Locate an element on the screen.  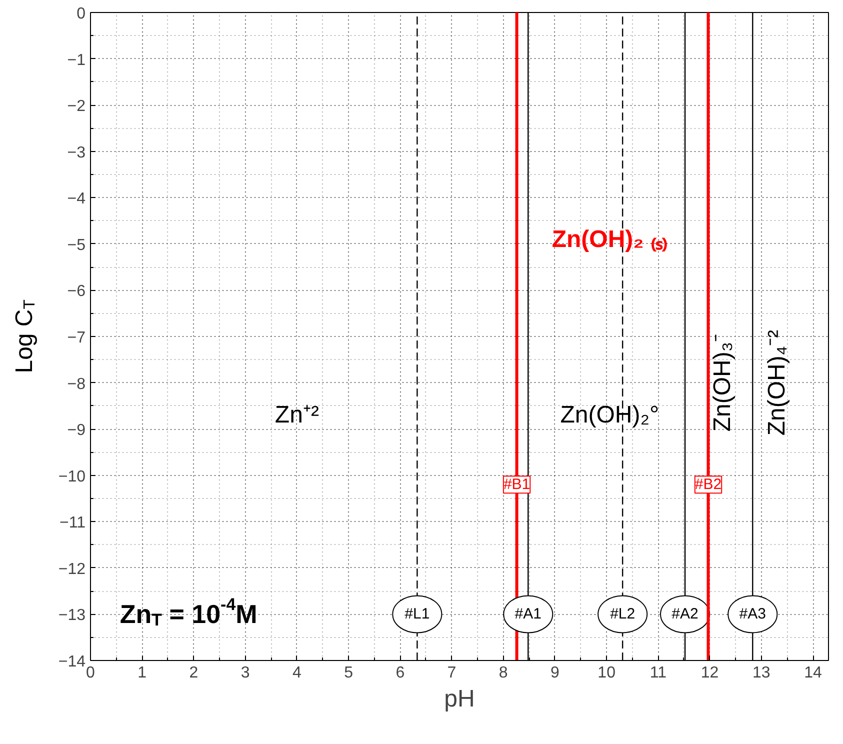
annotation: Zn(OH)₃⁻ is located at coordinates (722, 383).